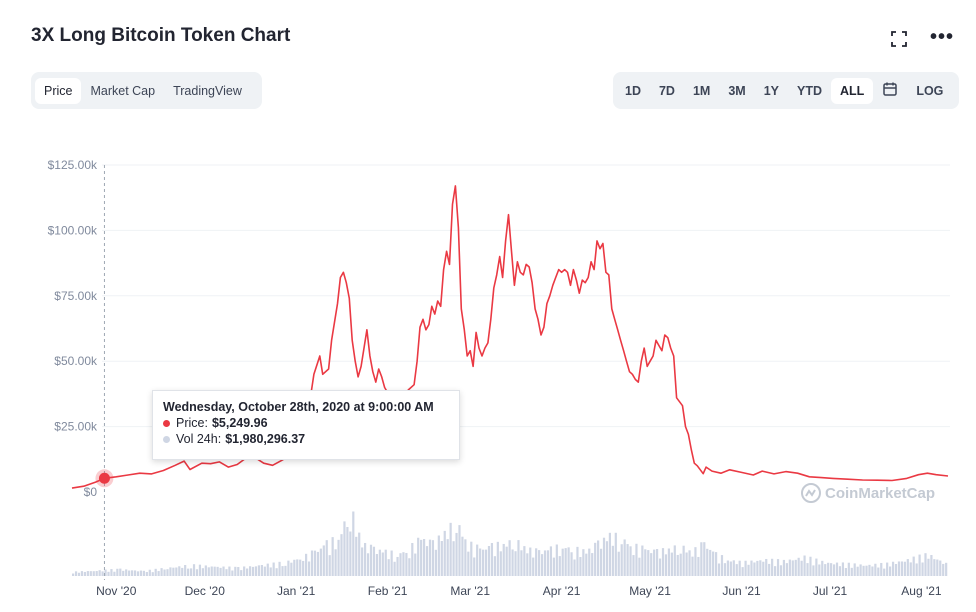 This screenshot has height=612, width=976. I want to click on x-tick-label: Mar '21, so click(470, 591).